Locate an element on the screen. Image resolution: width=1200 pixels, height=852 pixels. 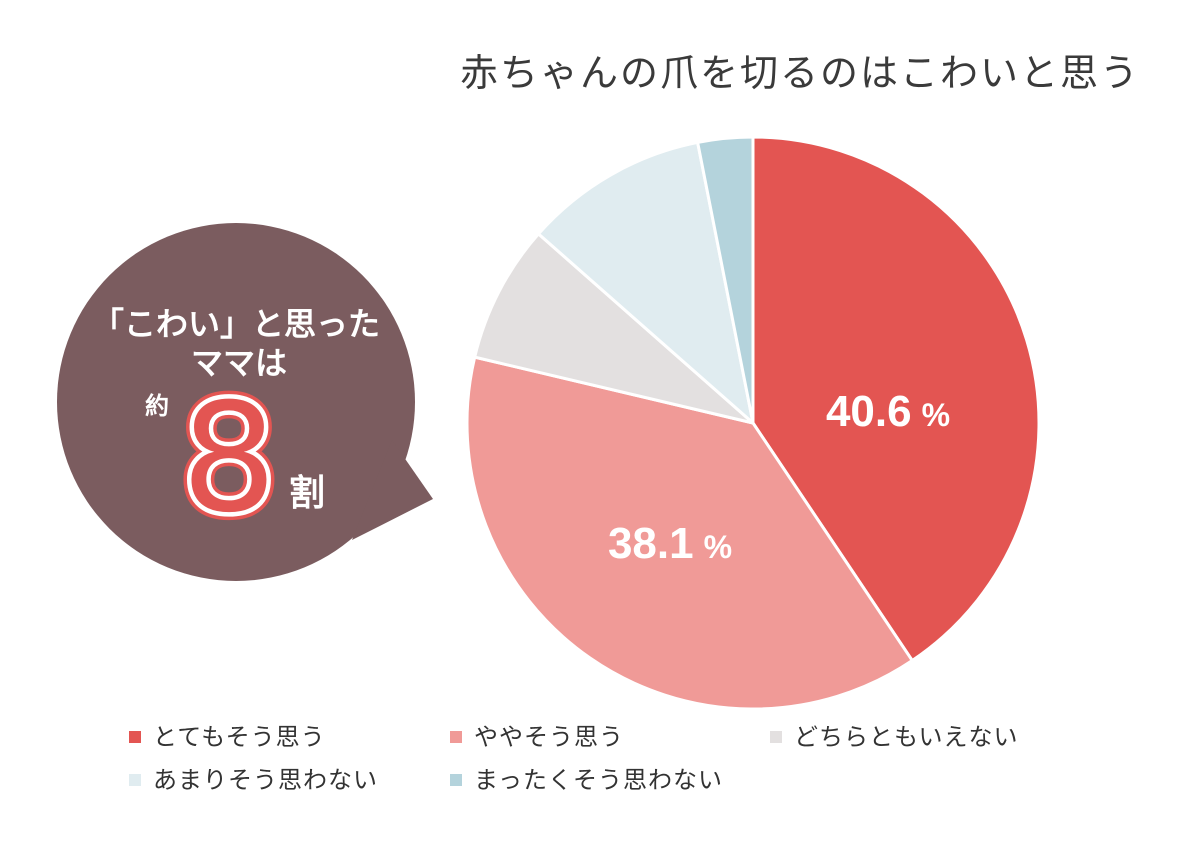
legend-item: まったくそう思わない is located at coordinates (610, 780).